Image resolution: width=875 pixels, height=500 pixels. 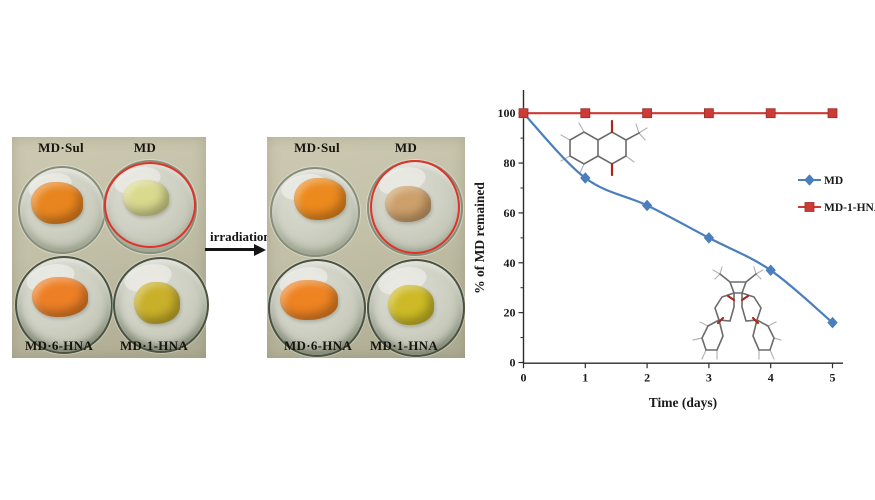 What do you see at coordinates (510, 163) in the screenshot?
I see `y-tick-label: 80` at bounding box center [510, 163].